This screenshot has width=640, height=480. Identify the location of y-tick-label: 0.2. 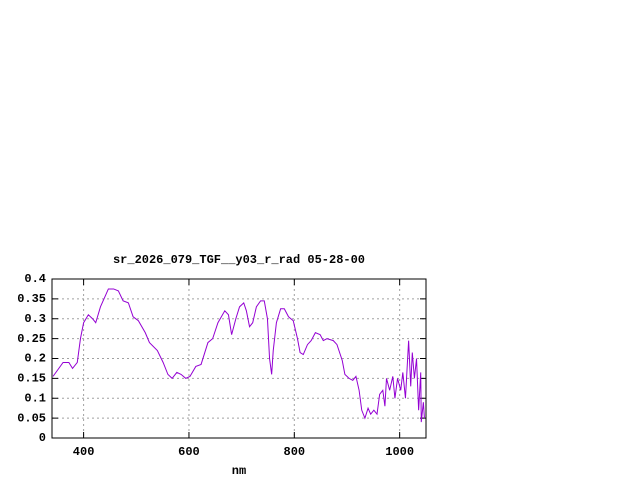
(35, 359).